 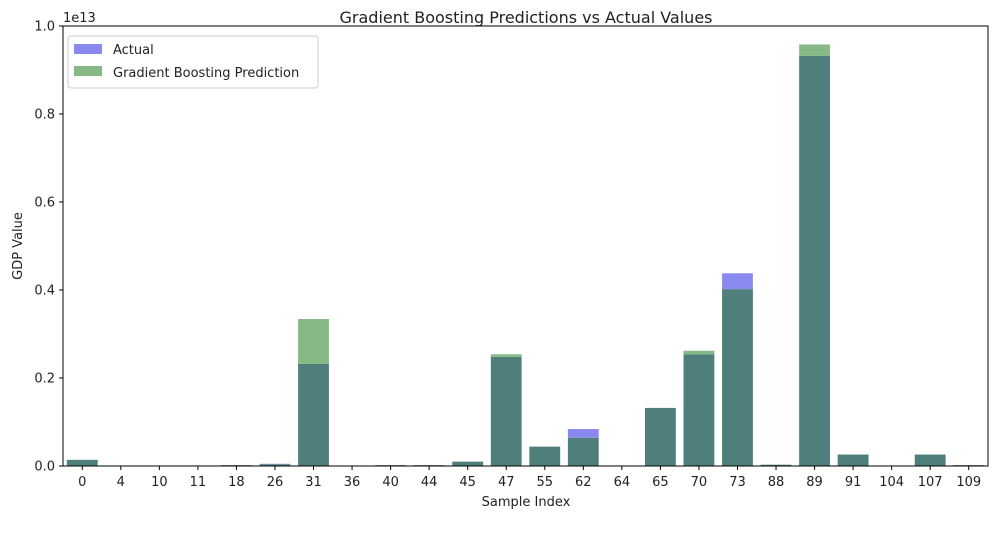 I want to click on y-offset-label: 1e13, so click(x=79, y=18).